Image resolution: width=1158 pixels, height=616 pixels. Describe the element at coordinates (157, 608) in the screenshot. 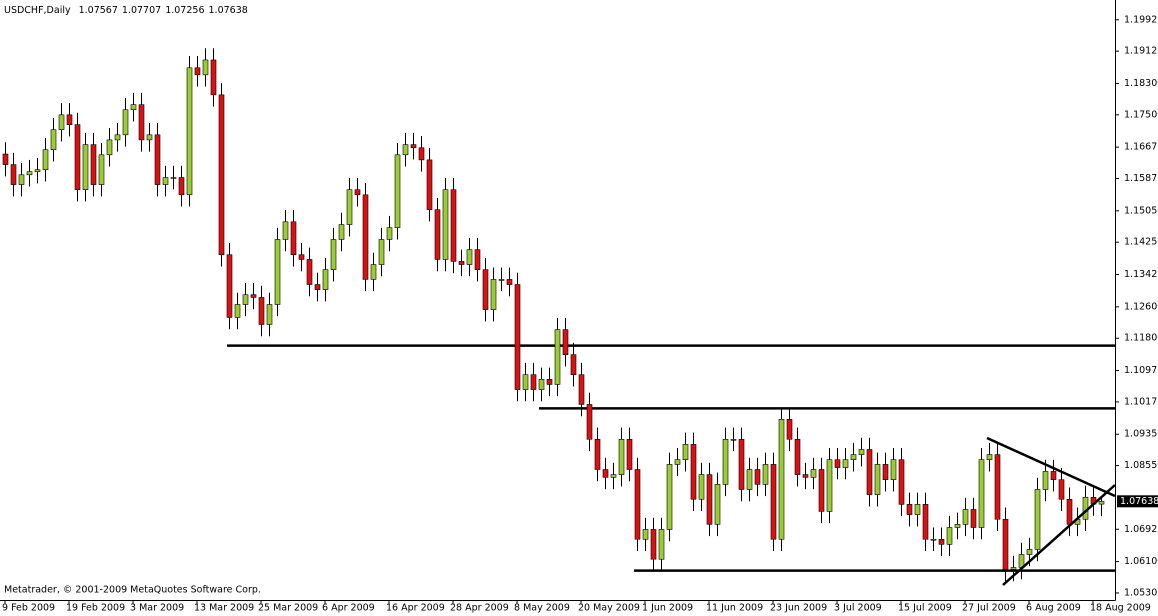

I see `x-tick-label: 3 Mar 2009` at that location.